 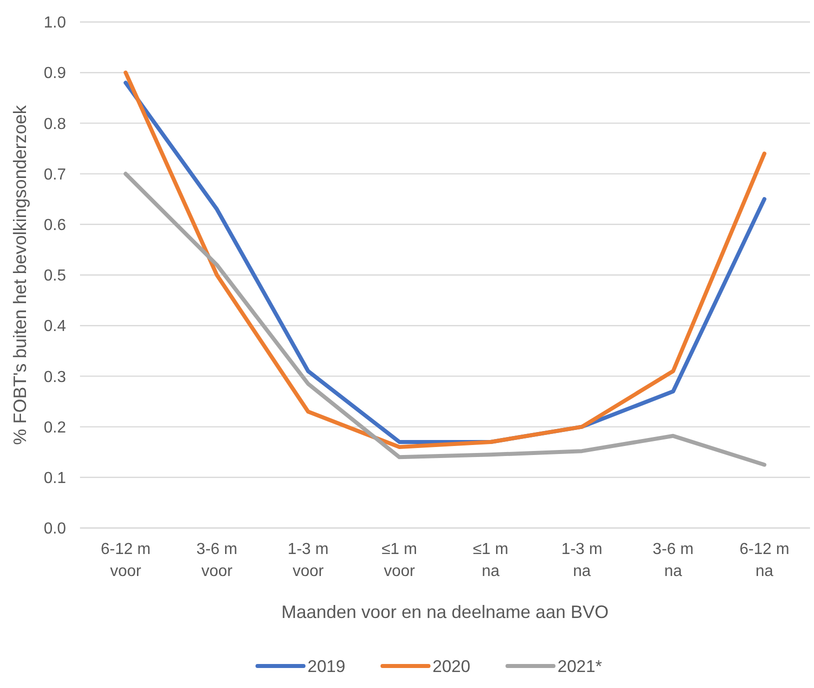 What do you see at coordinates (581, 560) in the screenshot?
I see `x-tick-label: 1-3 m na` at bounding box center [581, 560].